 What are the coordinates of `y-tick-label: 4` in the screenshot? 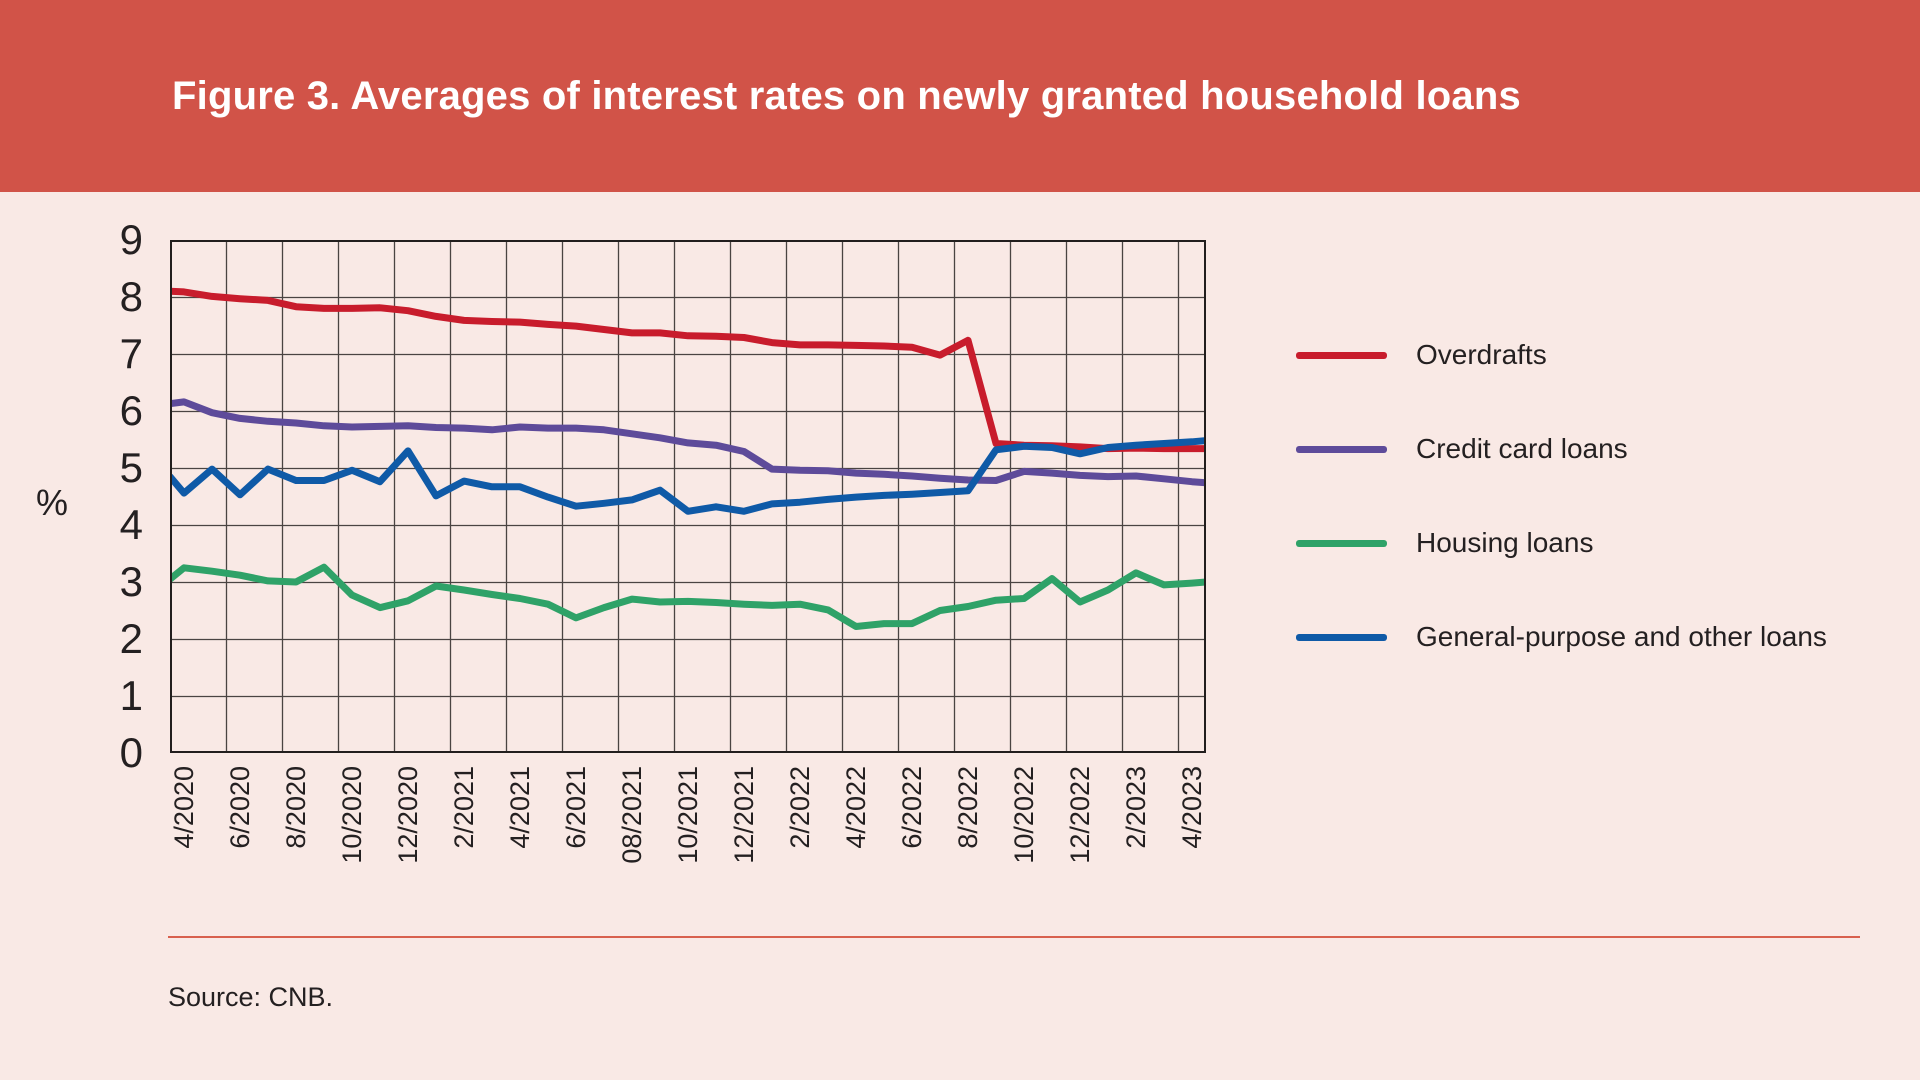 It's located at (131, 524).